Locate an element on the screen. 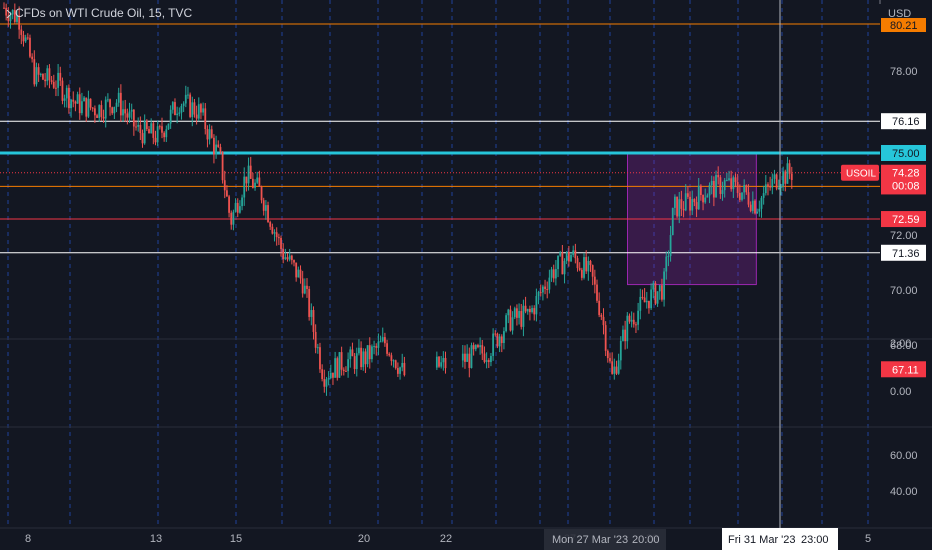 Image resolution: width=932 pixels, height=550 pixels. chart-header: CFDs on WTI Crude Oil, 15, TVC is located at coordinates (99, 13).